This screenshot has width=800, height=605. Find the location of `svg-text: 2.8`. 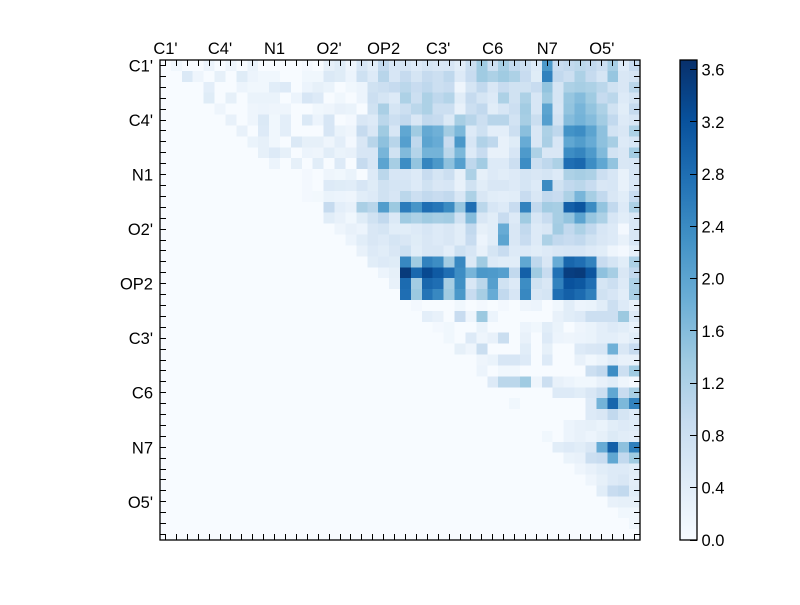

svg-text: 2.8 is located at coordinates (713, 175).